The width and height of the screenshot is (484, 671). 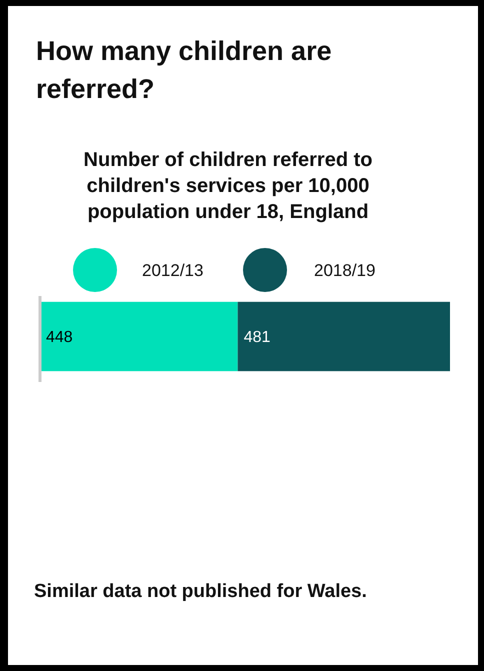 I want to click on data-label: 481, so click(x=257, y=337).